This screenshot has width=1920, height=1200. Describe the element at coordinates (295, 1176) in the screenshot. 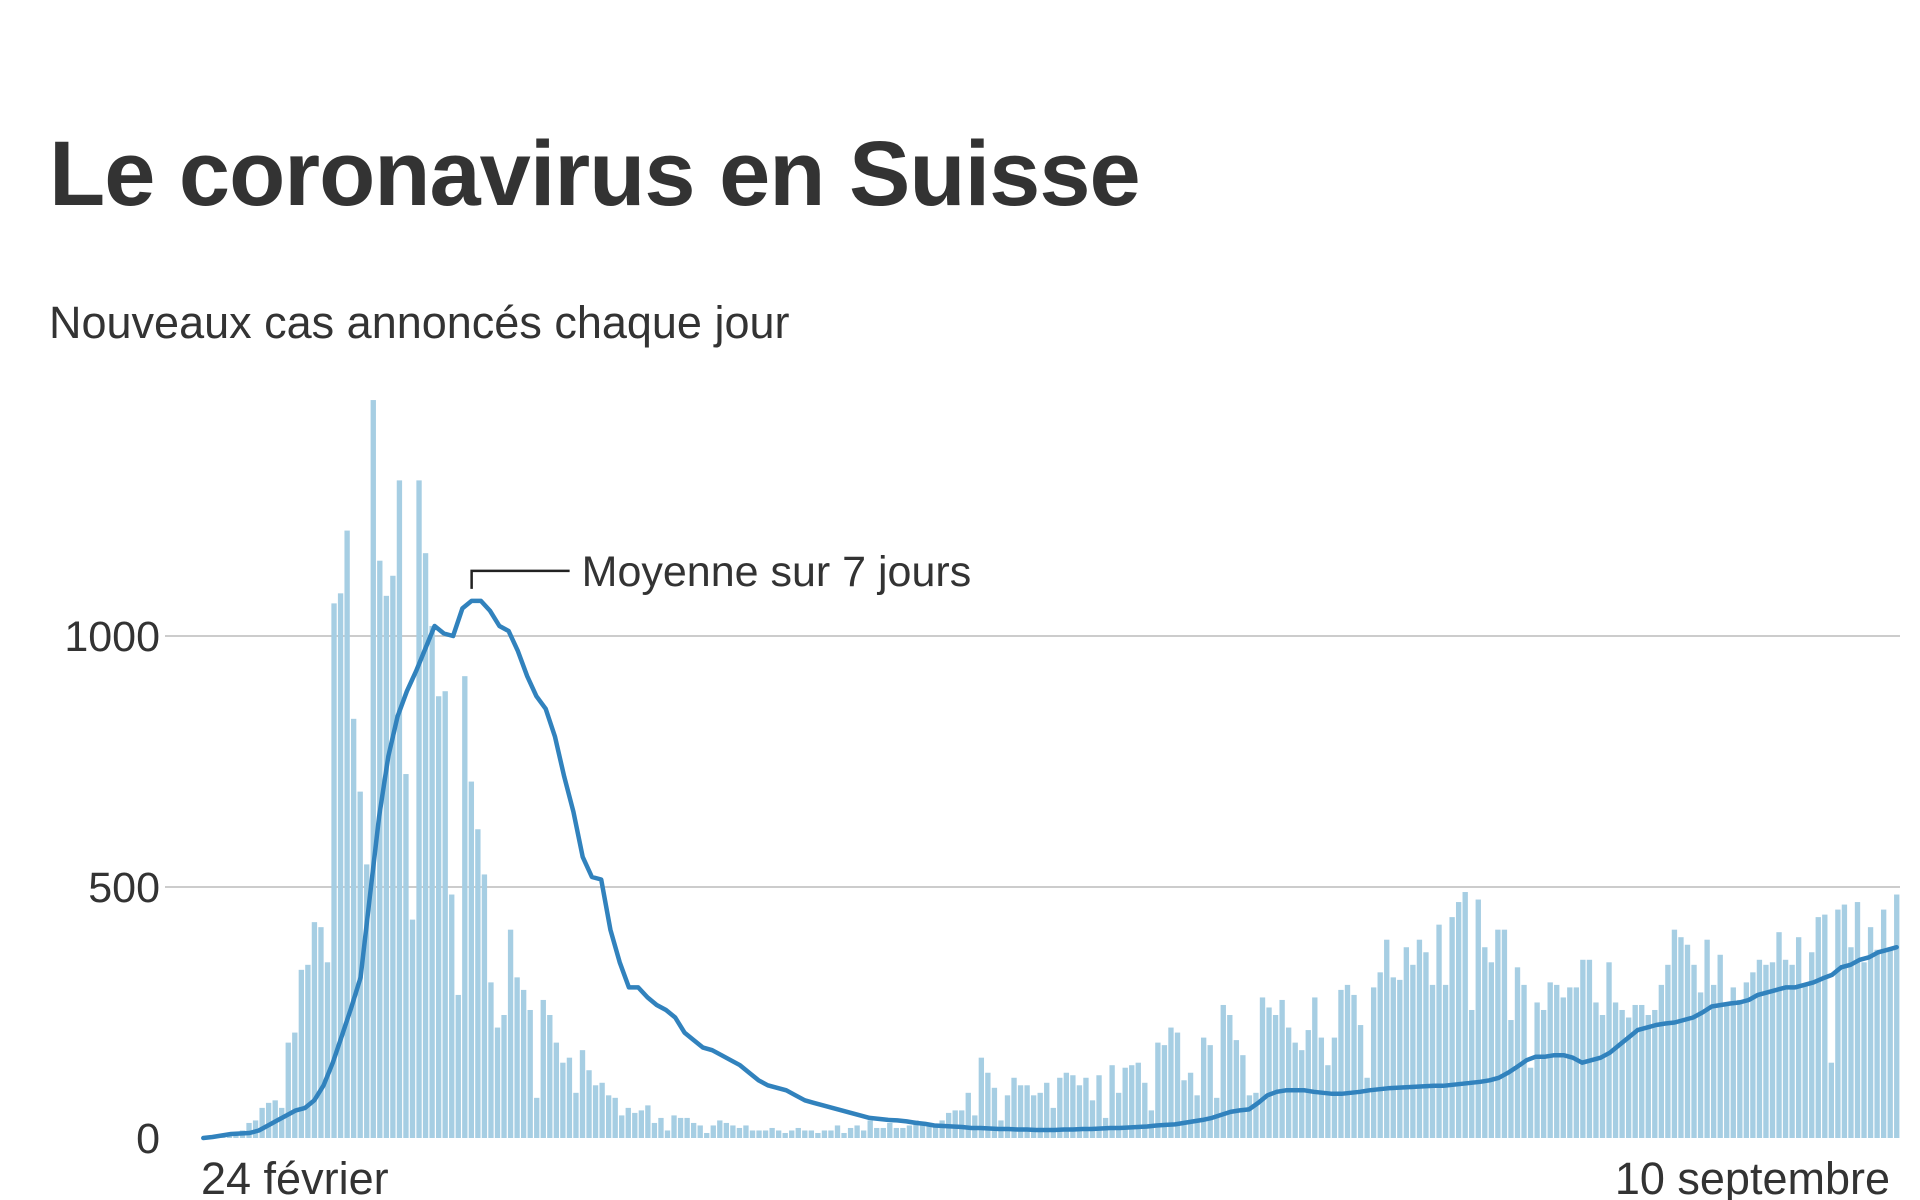

I see `x-tick-label-start: 24 février` at that location.